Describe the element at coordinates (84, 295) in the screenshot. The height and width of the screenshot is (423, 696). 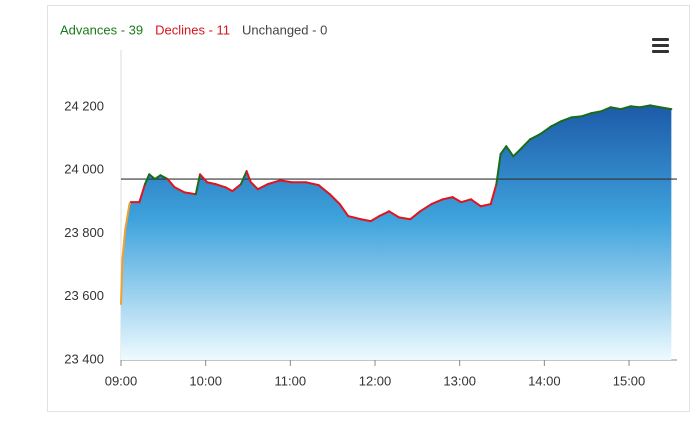
I see `y-tick-label: 23 600` at that location.